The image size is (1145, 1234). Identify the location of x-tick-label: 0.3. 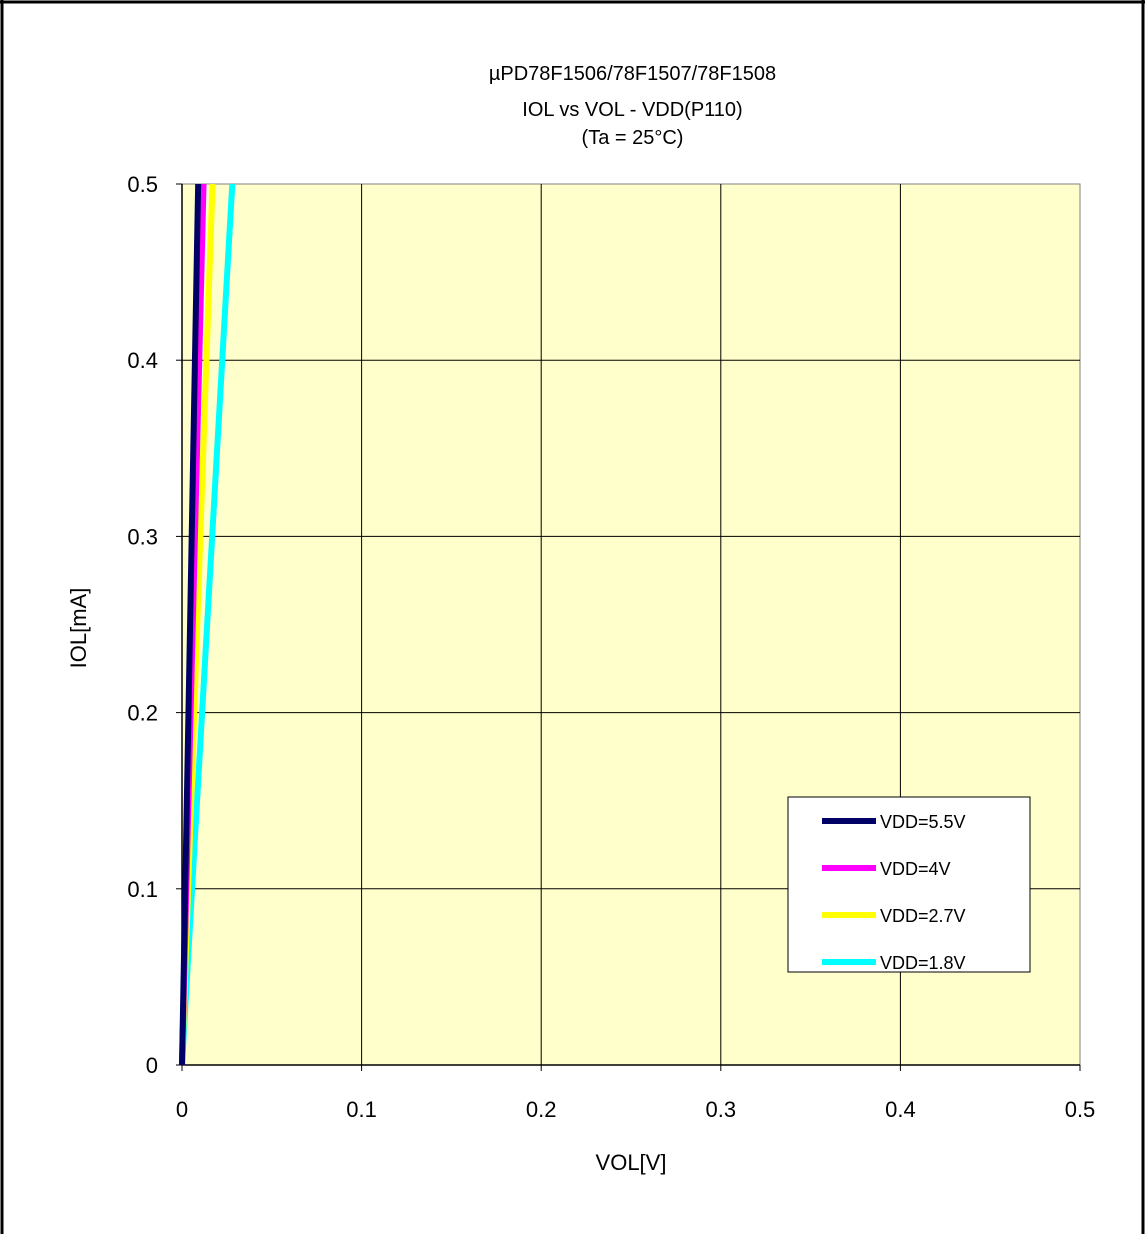
(721, 1109).